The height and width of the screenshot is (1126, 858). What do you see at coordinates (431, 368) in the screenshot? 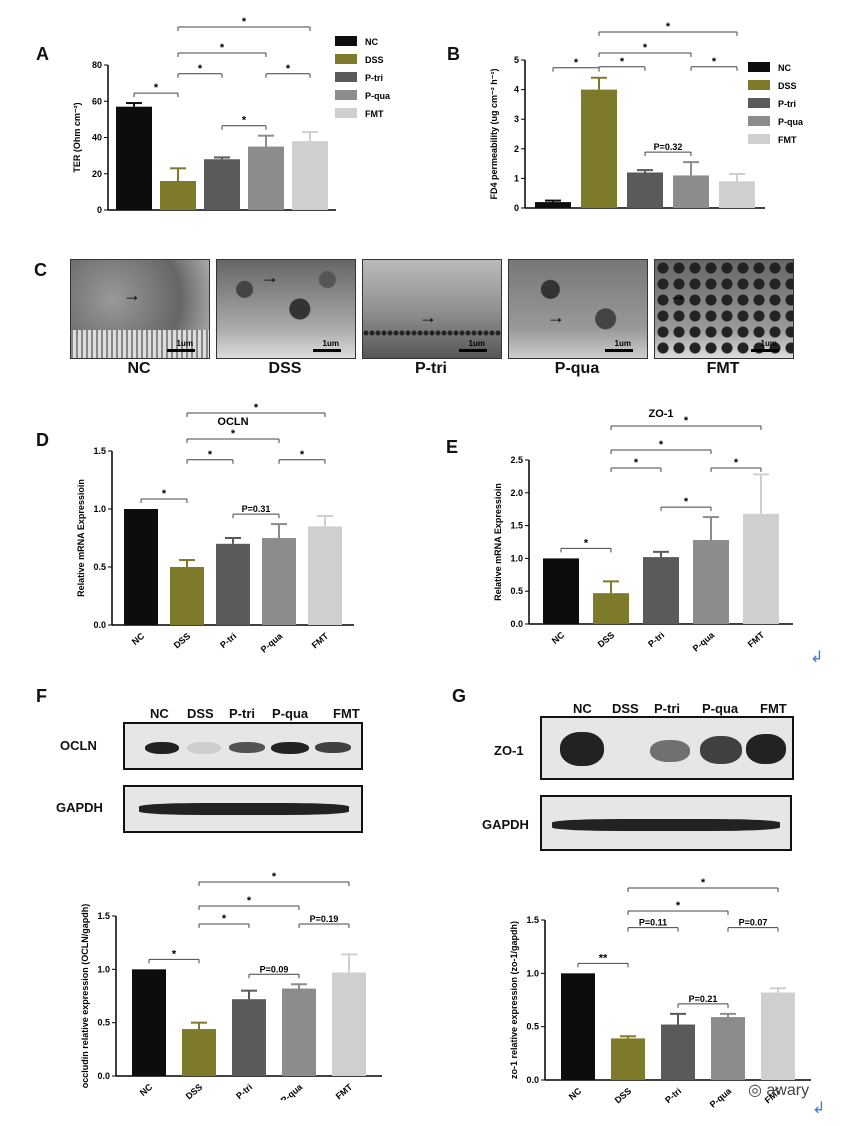
I see `micrograph-label-p-tri: P-tri` at bounding box center [431, 368].